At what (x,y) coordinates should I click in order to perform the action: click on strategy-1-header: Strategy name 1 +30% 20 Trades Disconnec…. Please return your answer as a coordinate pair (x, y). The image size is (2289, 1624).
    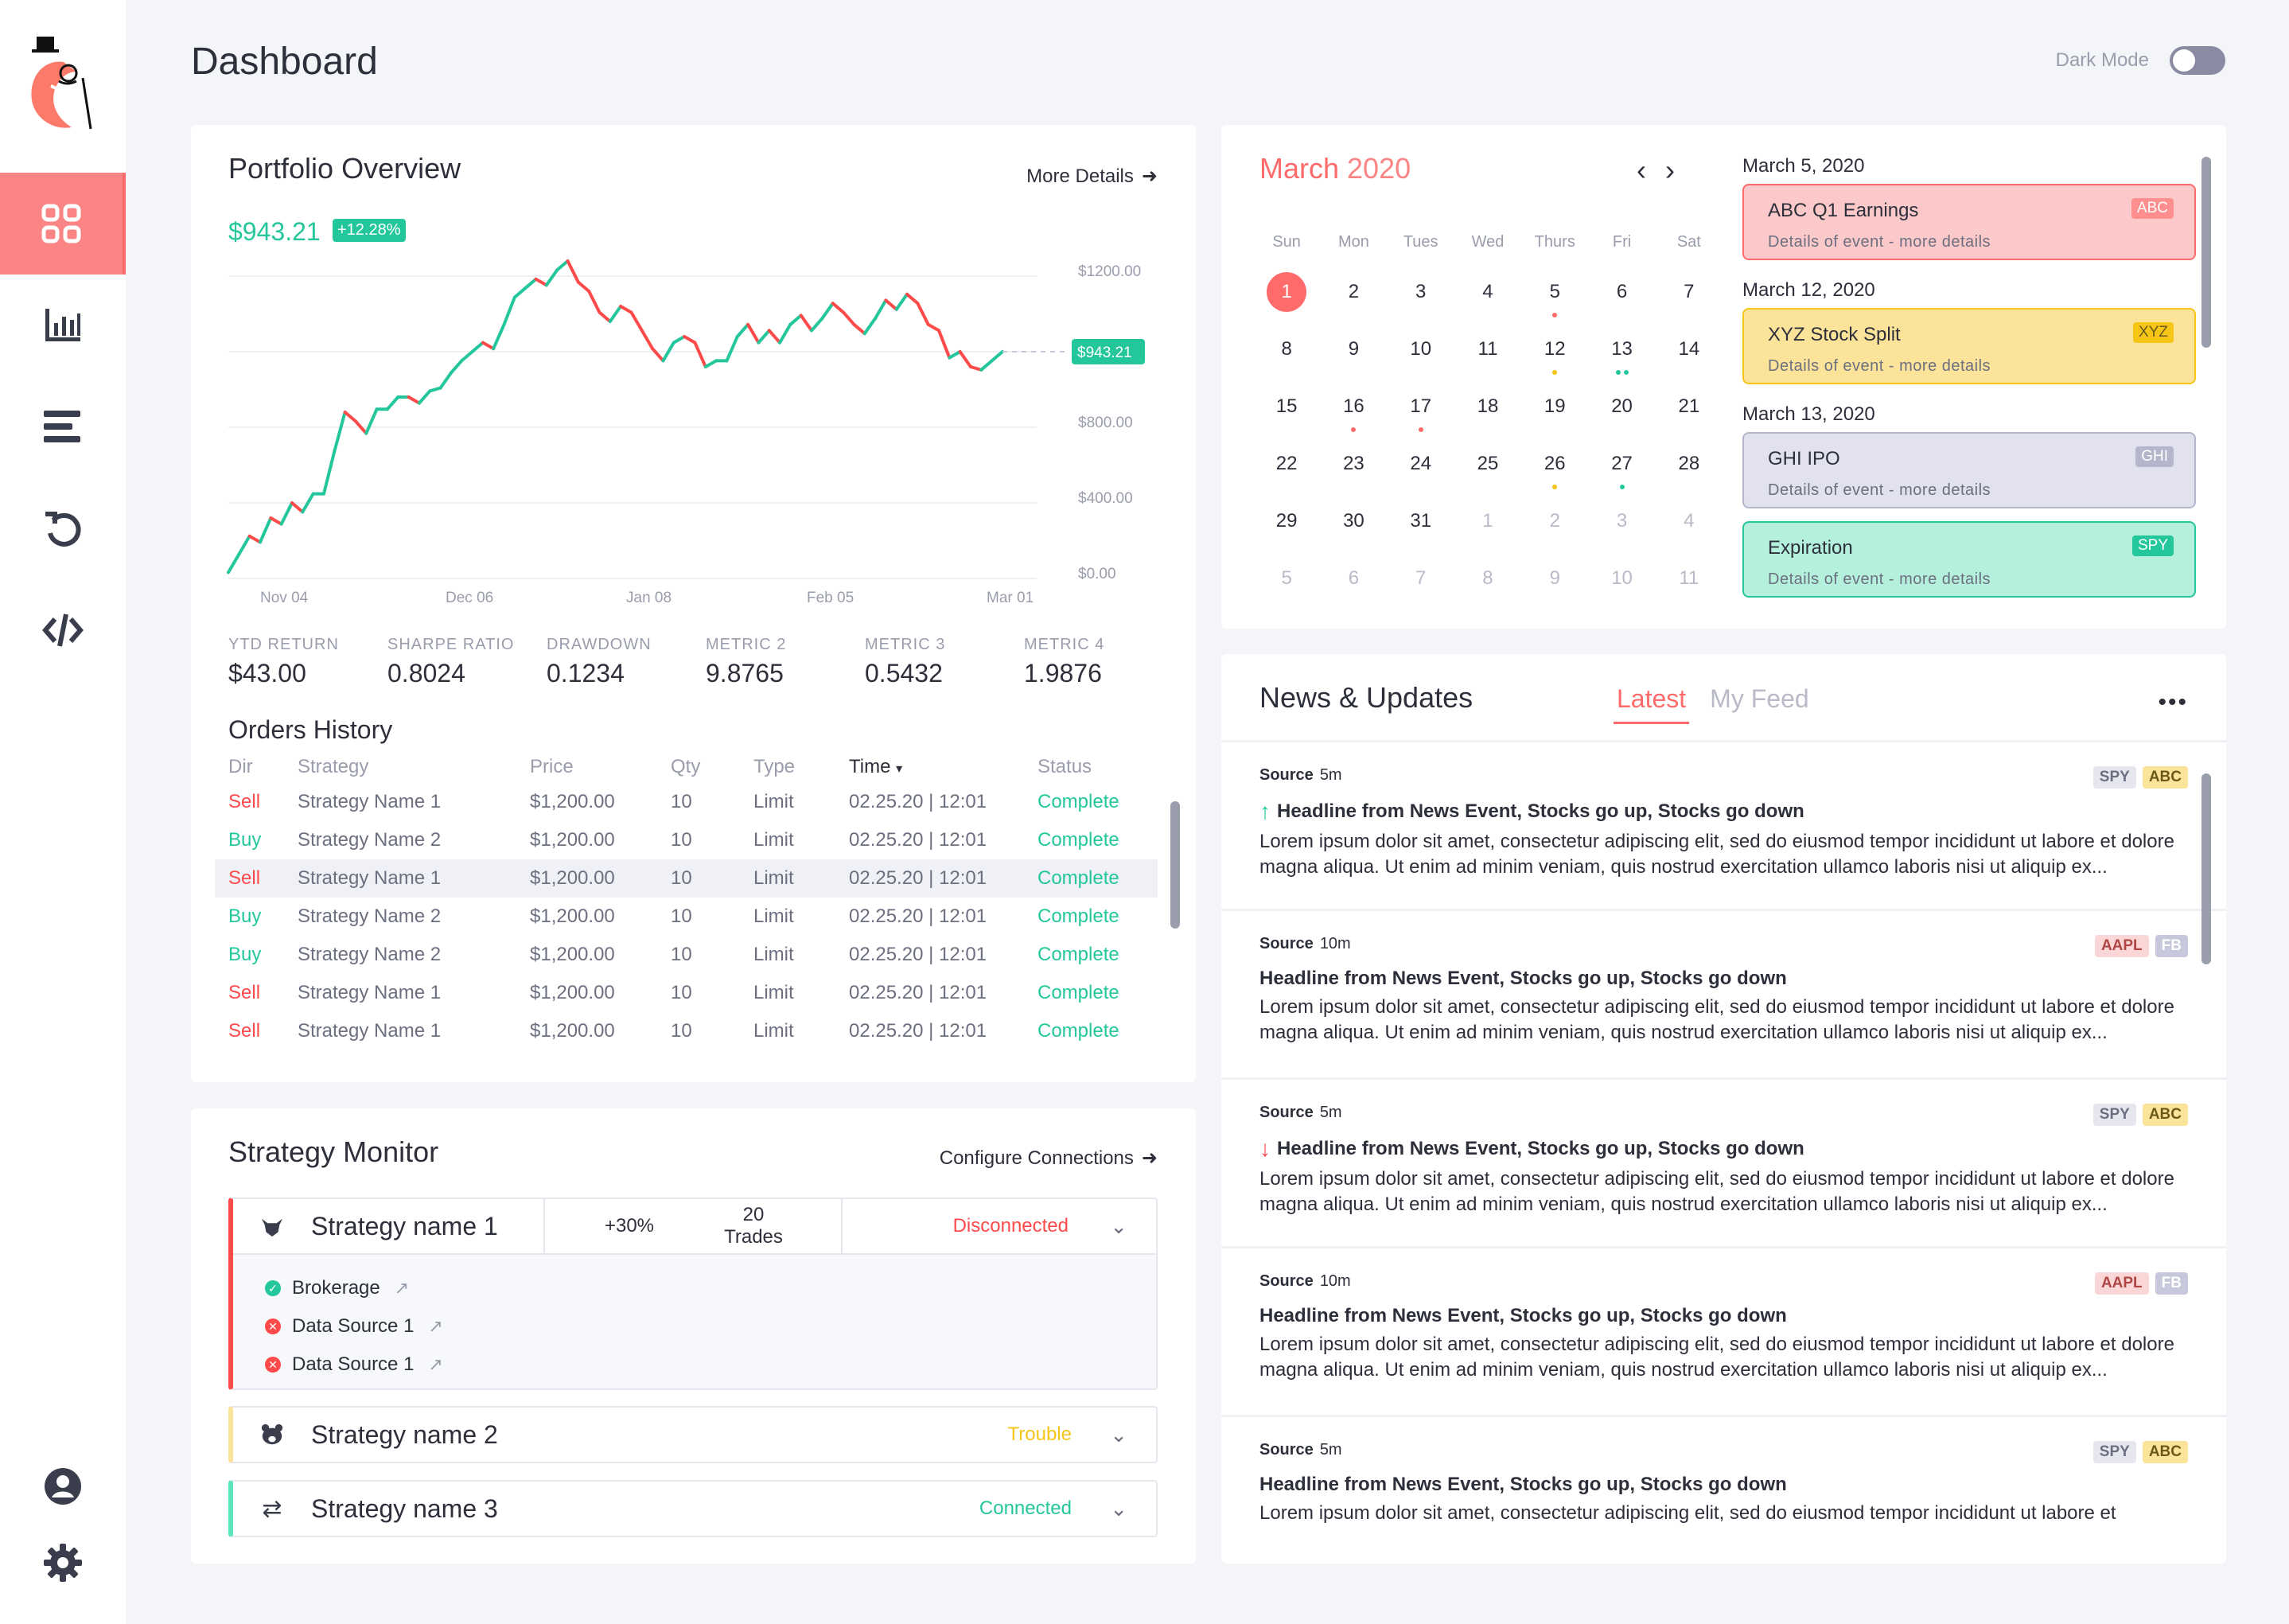
    Looking at the image, I should click on (694, 1226).